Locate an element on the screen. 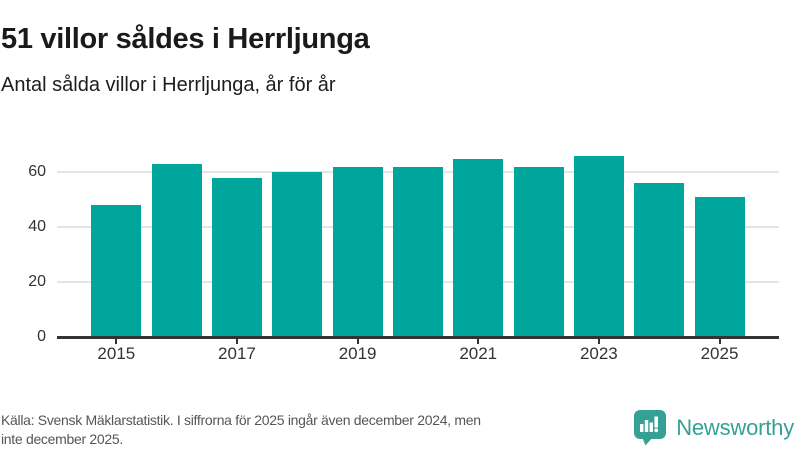  x-axis-line is located at coordinates (418, 337).